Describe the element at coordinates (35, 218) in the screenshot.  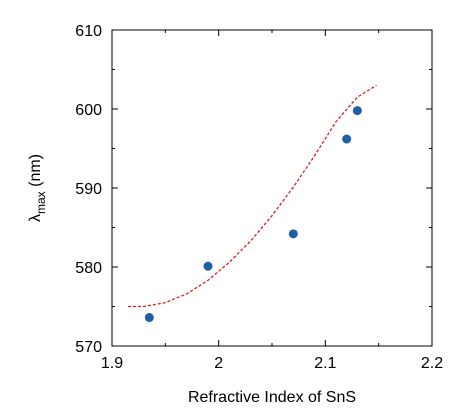
I see `y-axis-label-symbol: λ` at that location.